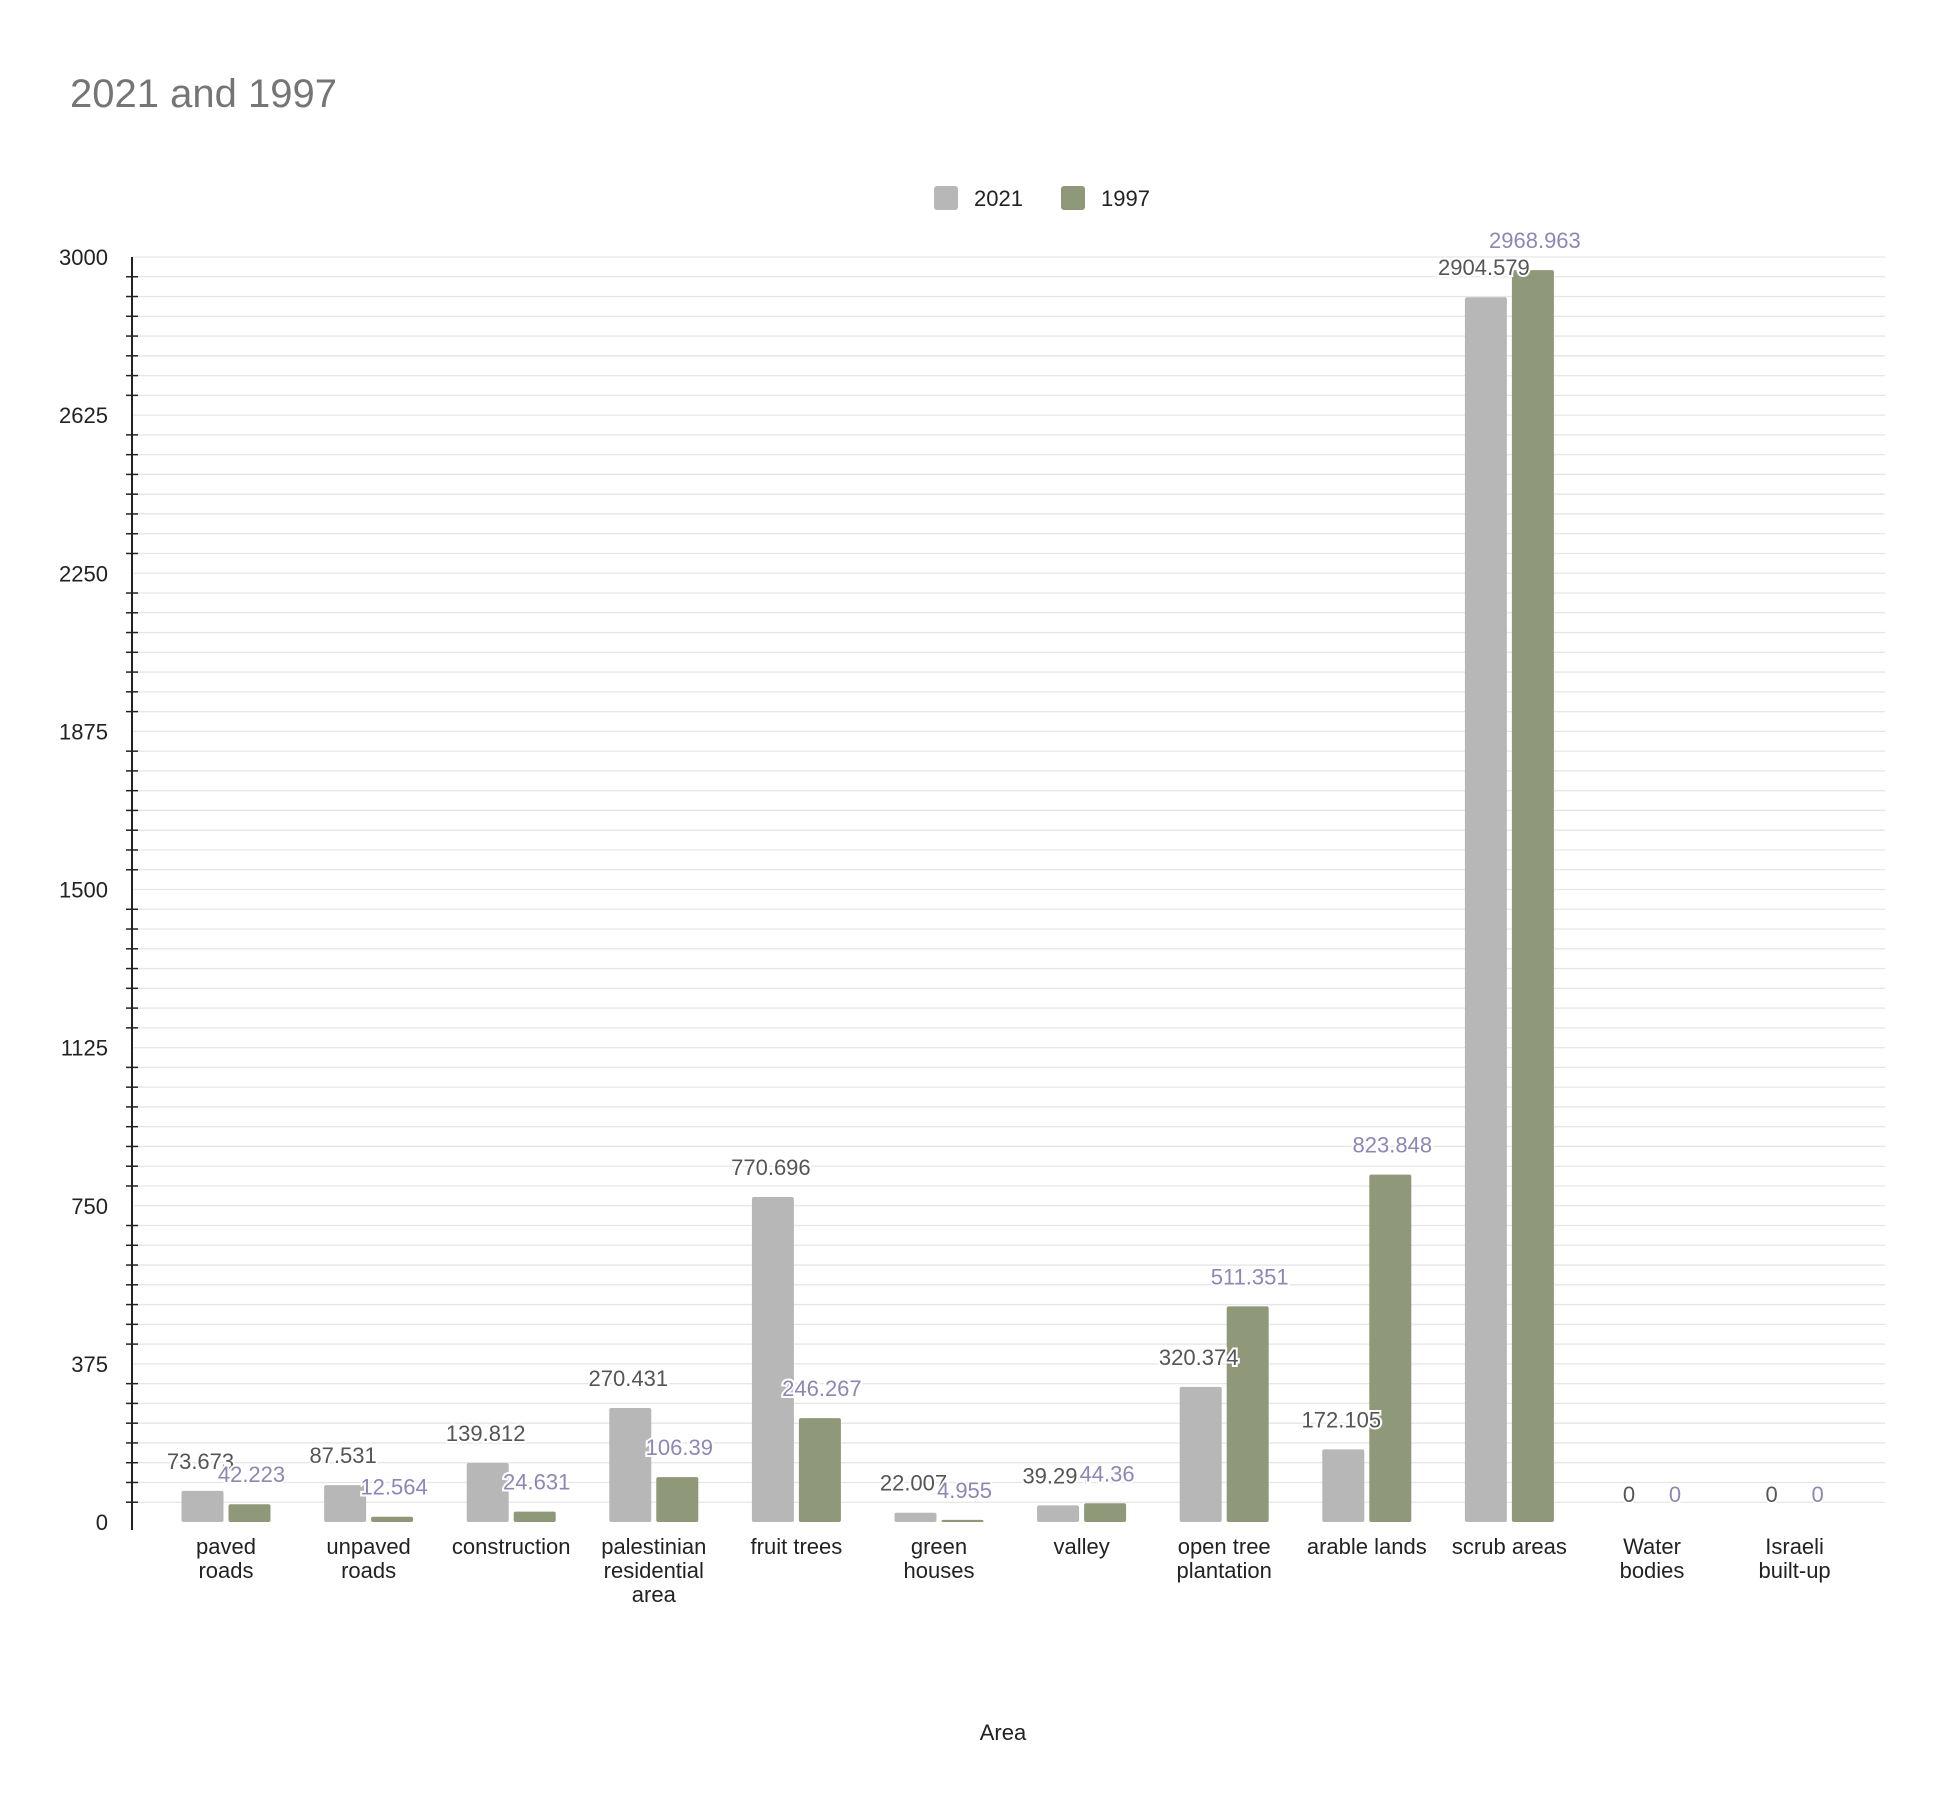  What do you see at coordinates (342, 1455) in the screenshot?
I see `data-label-2021-1: 87.531` at bounding box center [342, 1455].